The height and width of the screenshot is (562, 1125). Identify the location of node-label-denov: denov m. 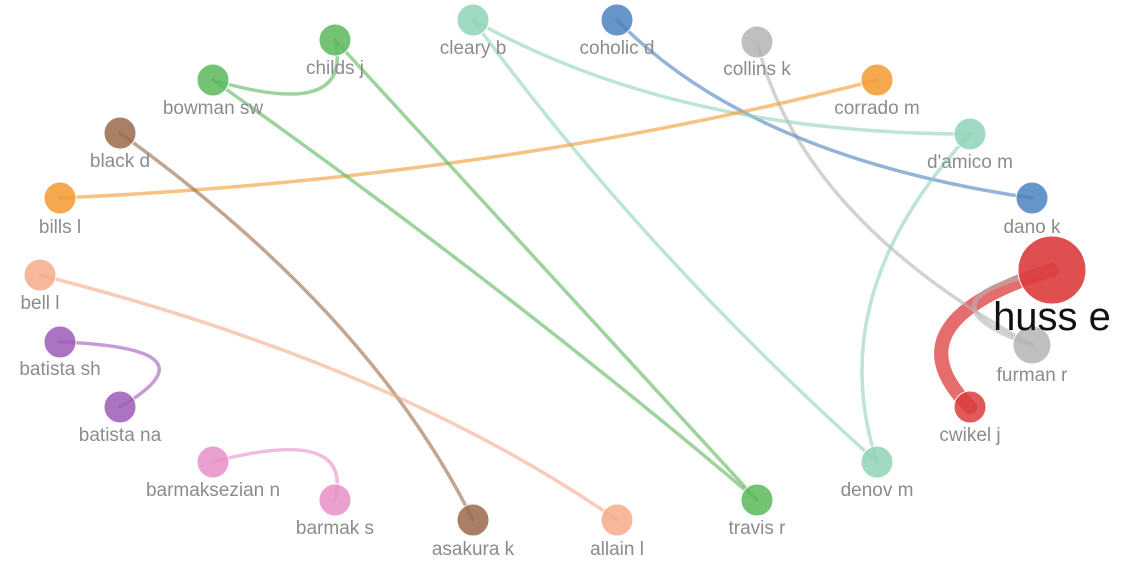
(877, 490).